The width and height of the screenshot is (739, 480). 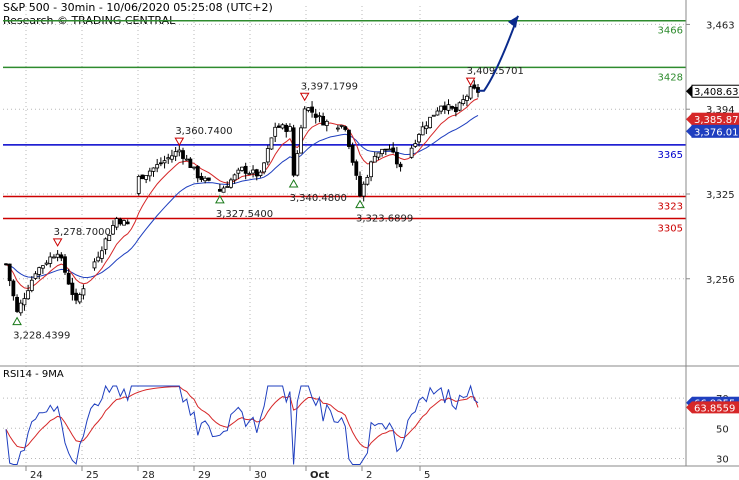 What do you see at coordinates (722, 429) in the screenshot?
I see `rsi-tick-label: 50` at bounding box center [722, 429].